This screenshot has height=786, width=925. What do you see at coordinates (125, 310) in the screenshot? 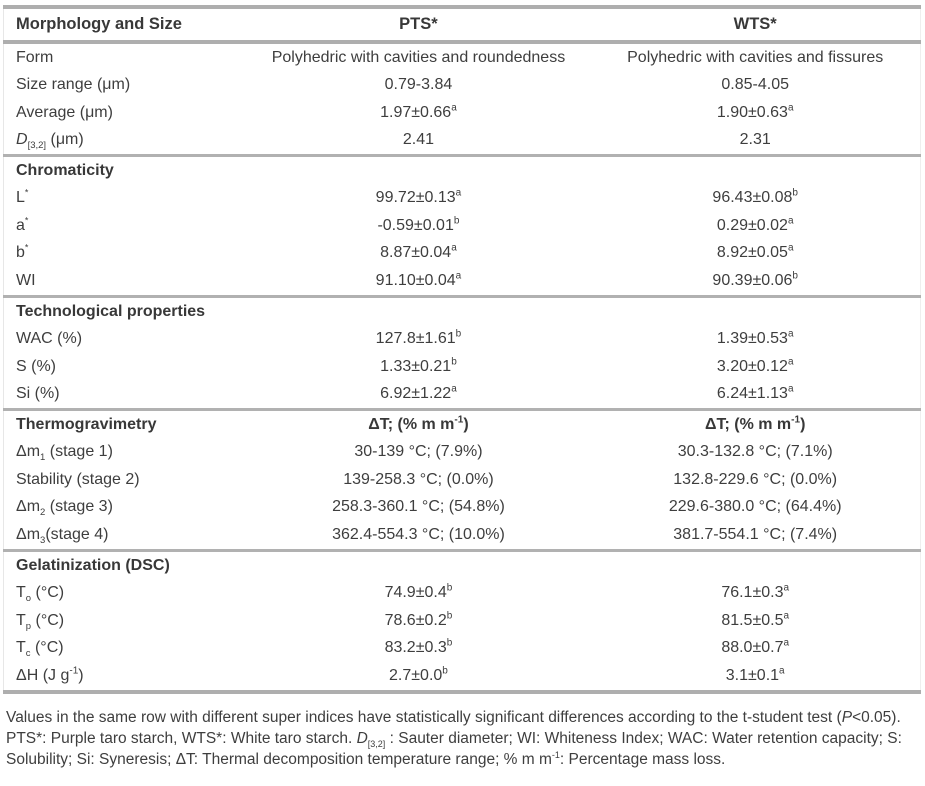
I see `section-title-technological-properties: Technological properties` at bounding box center [125, 310].